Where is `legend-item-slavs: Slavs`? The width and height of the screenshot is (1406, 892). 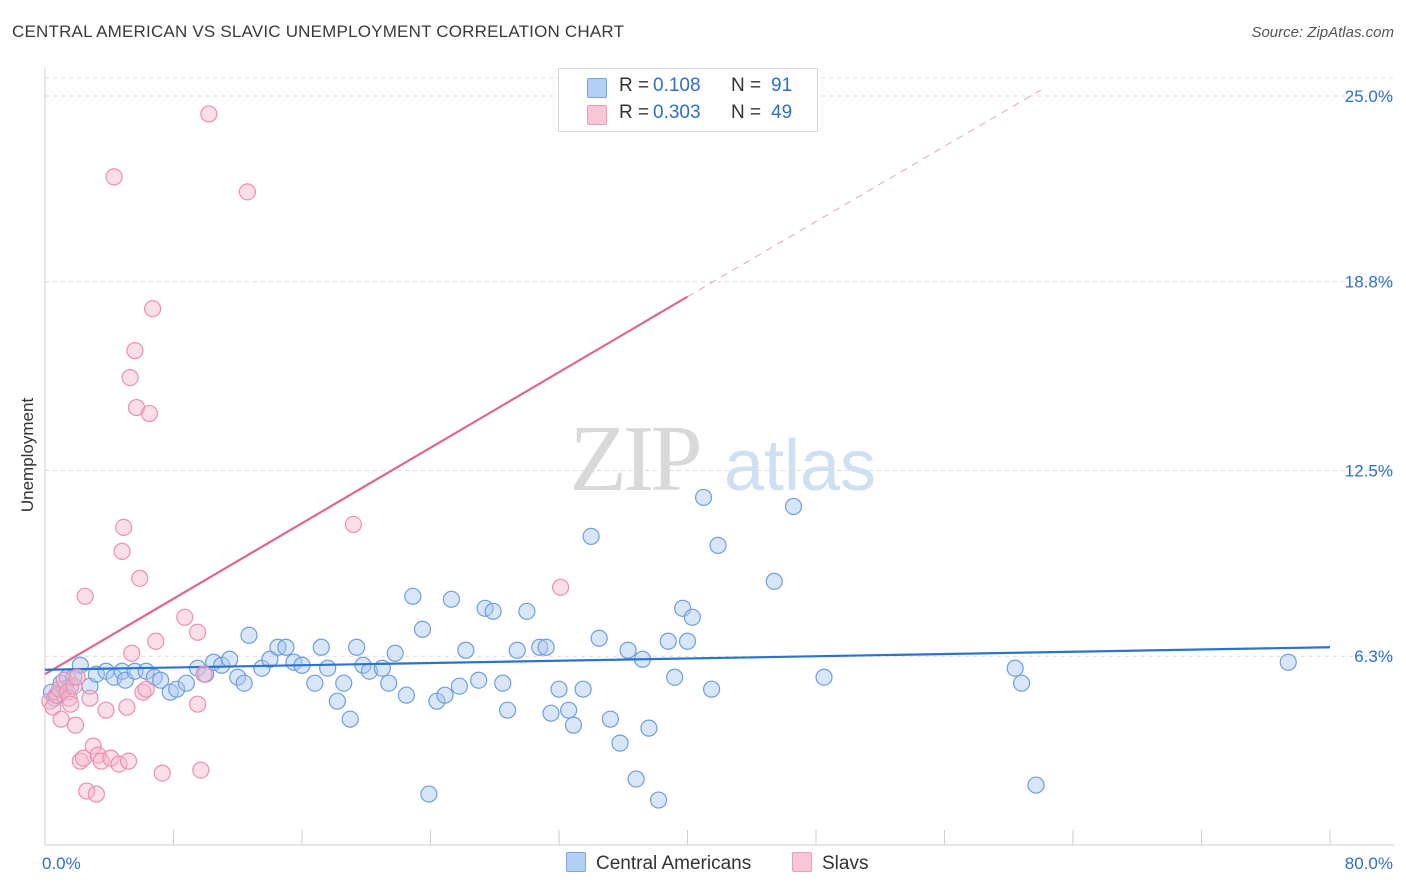 legend-item-slavs: Slavs is located at coordinates (830, 863).